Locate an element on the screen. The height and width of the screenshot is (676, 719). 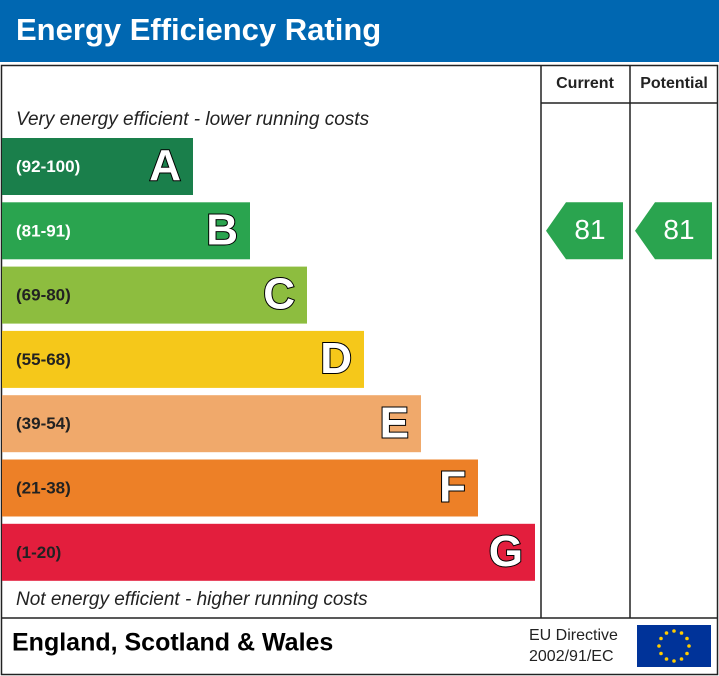
band-letter: D is located at coordinates (336, 358).